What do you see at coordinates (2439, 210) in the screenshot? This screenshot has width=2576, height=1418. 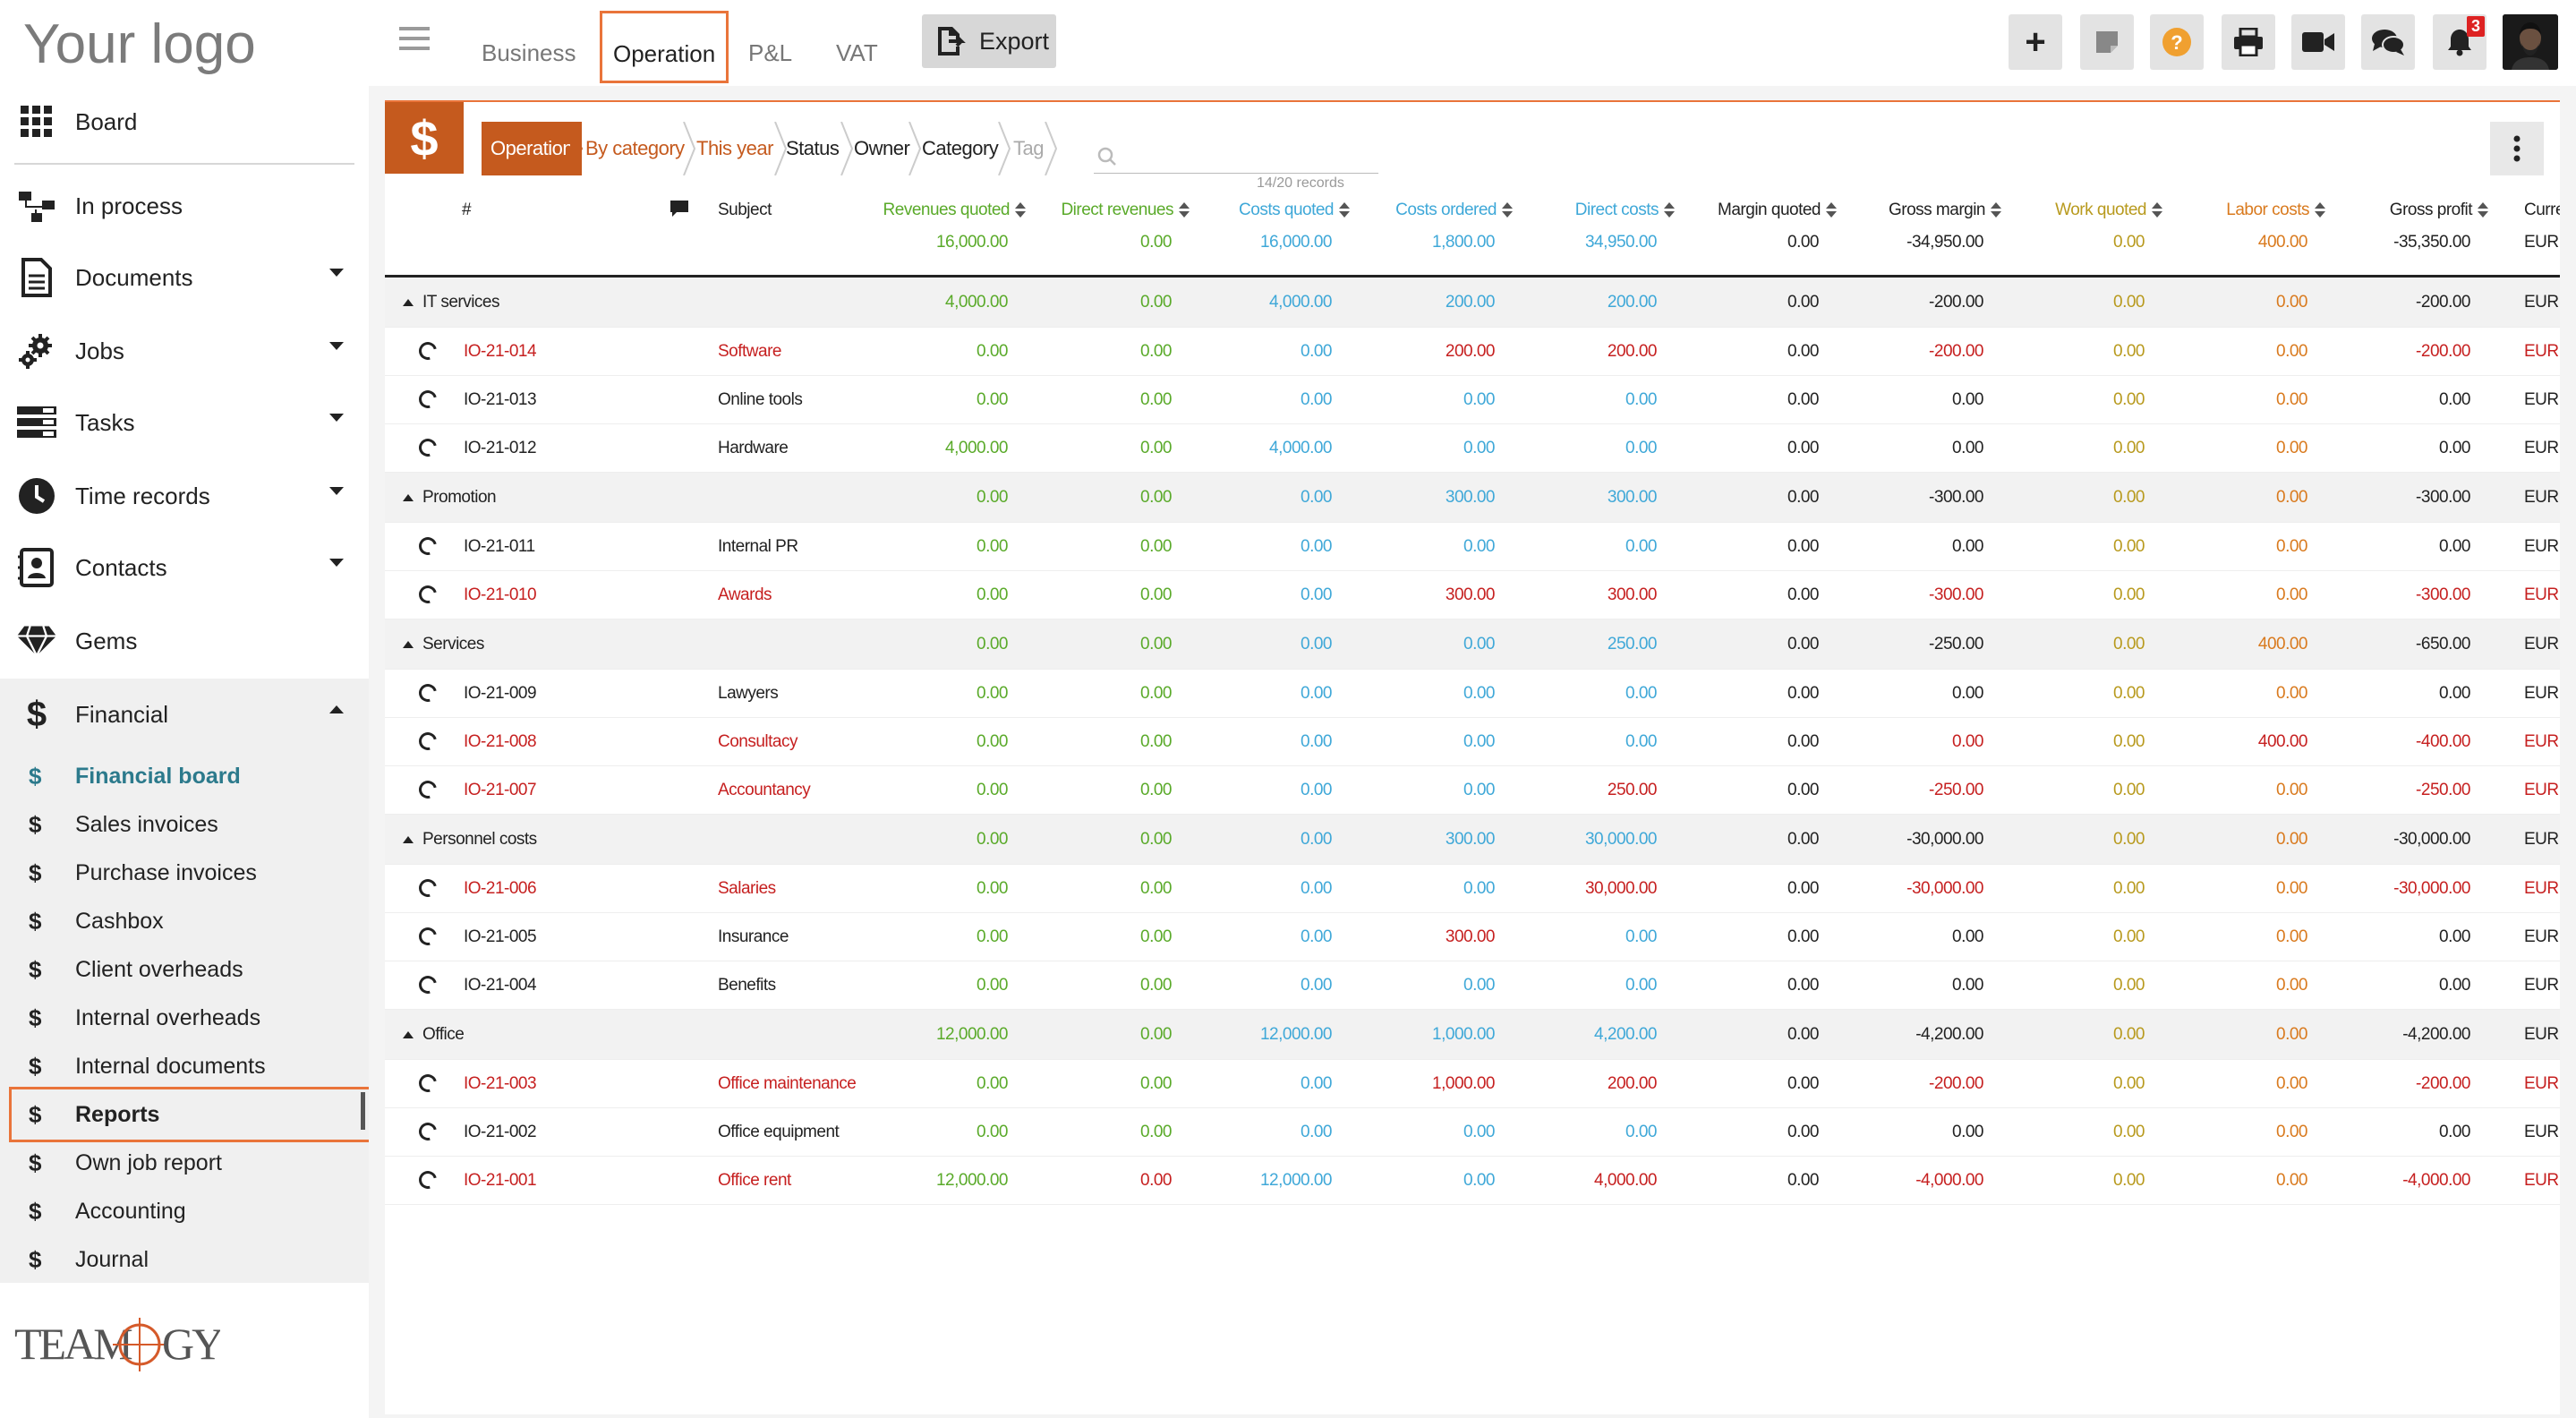 I see `header-gross-profit: Gross profit` at bounding box center [2439, 210].